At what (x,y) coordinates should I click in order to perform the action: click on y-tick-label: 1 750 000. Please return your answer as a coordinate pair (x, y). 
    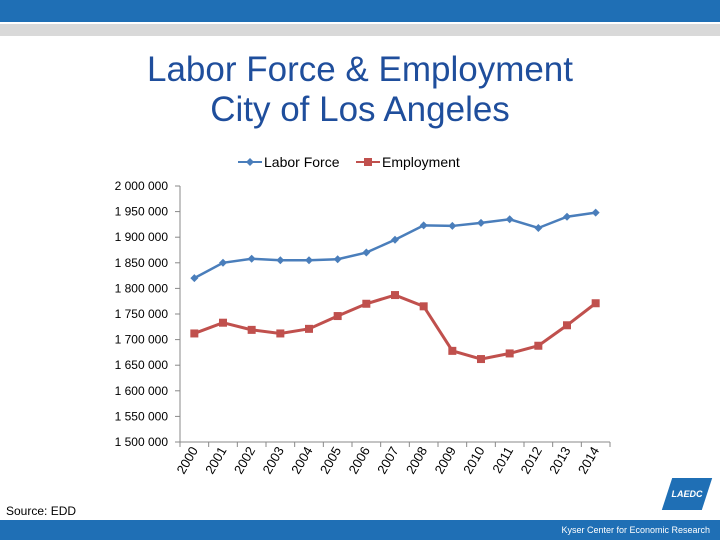
    Looking at the image, I should click on (142, 314).